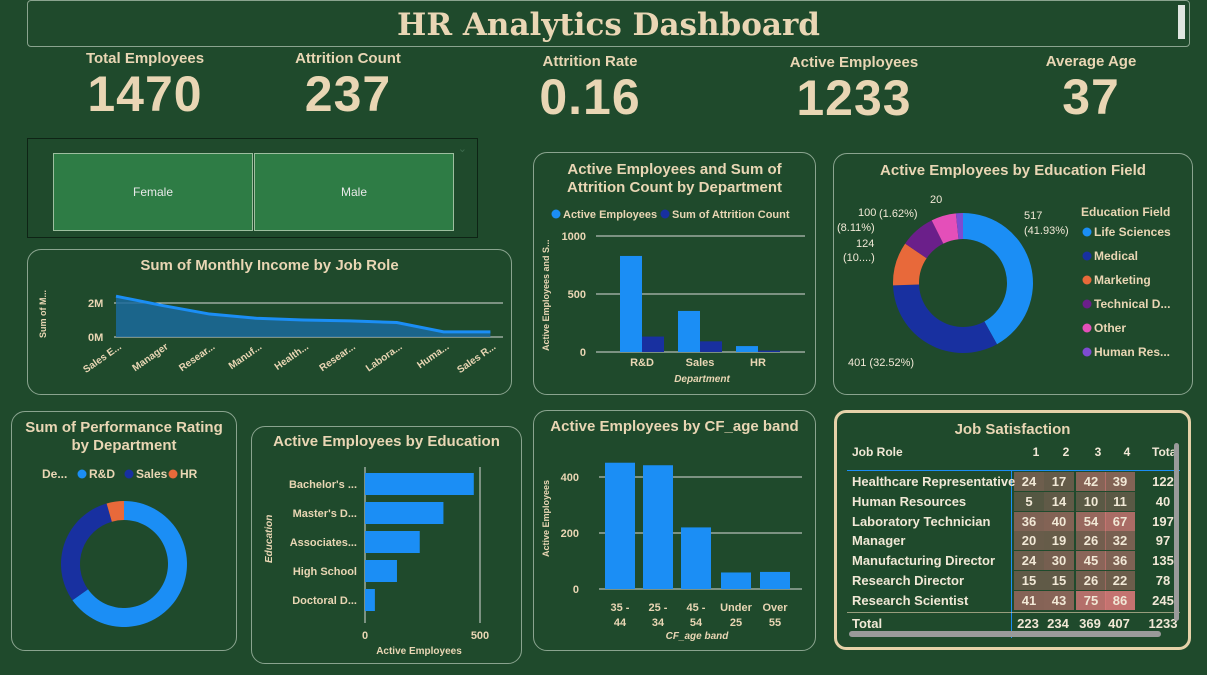 The height and width of the screenshot is (675, 1207). What do you see at coordinates (365, 636) in the screenshot?
I see `x-tick-label: 0` at bounding box center [365, 636].